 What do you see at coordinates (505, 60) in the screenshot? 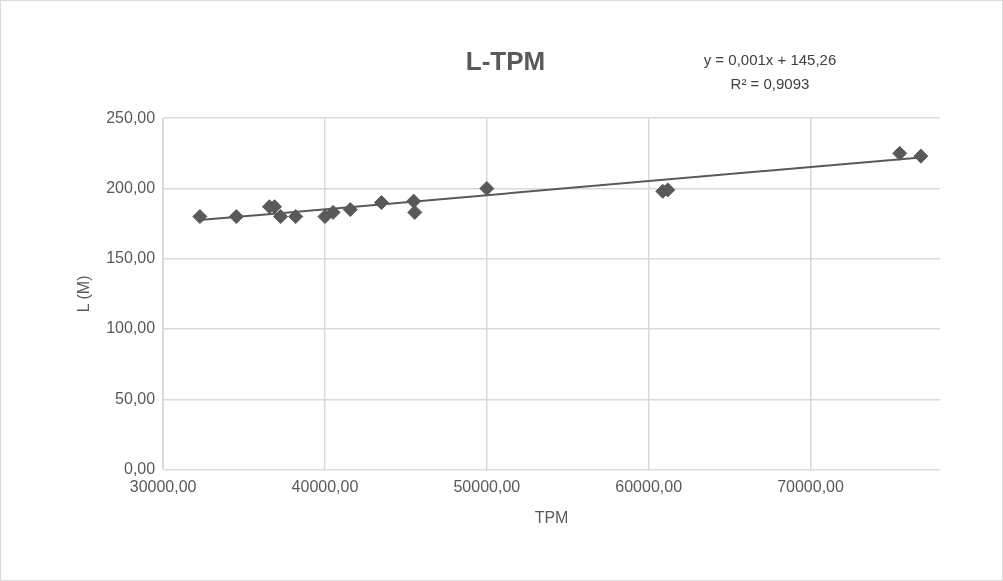
I see `chart-title: L-TPM` at bounding box center [505, 60].